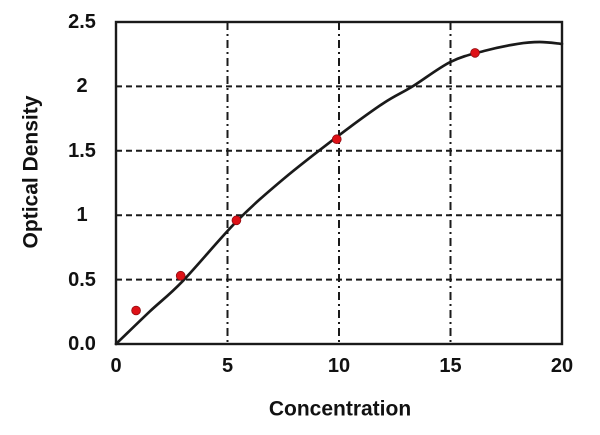  Describe the element at coordinates (82, 279) in the screenshot. I see `y-tick-label: 0.5` at that location.